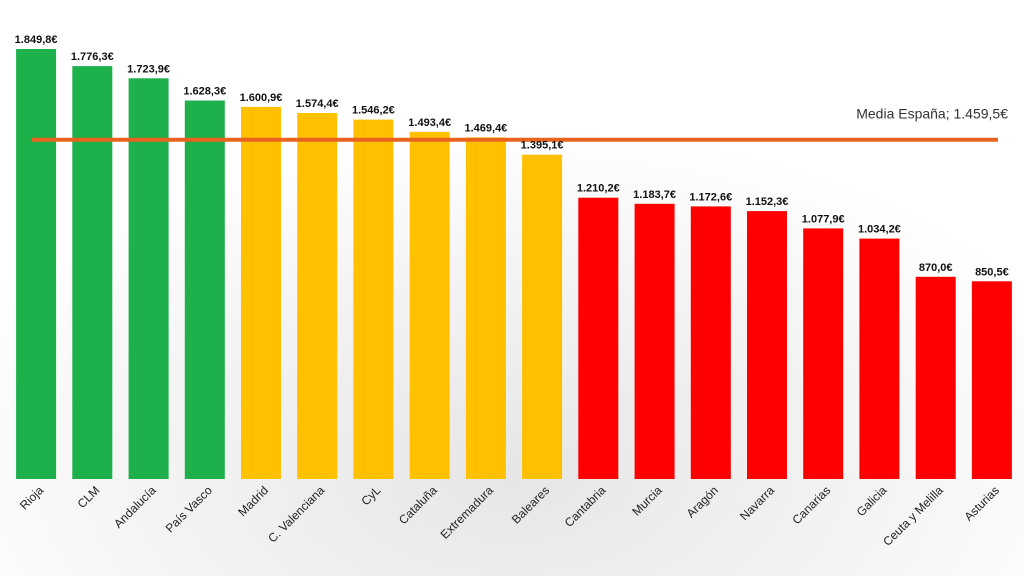  I want to click on value-label-8: 1.469,4€, so click(485, 128).